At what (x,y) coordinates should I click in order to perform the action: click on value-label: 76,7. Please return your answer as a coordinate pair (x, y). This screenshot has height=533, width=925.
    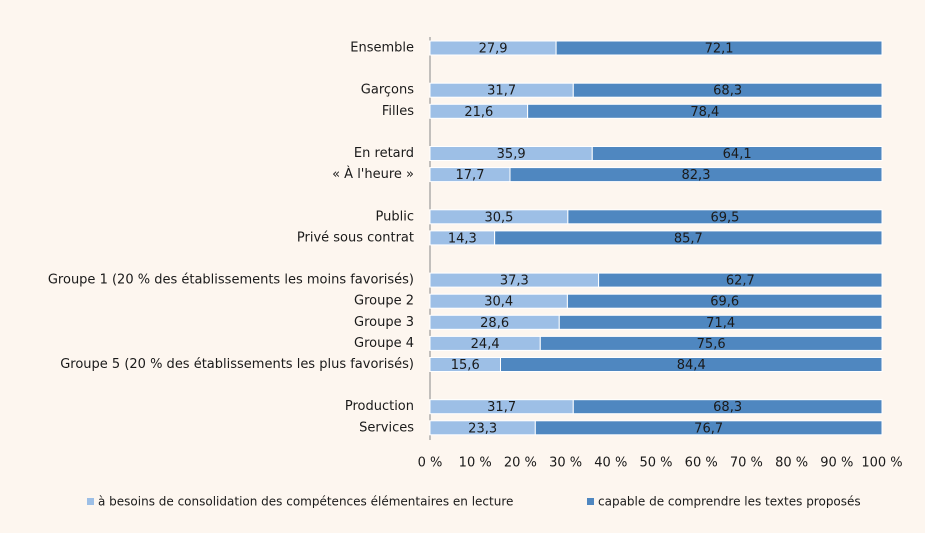
    Looking at the image, I should click on (708, 428).